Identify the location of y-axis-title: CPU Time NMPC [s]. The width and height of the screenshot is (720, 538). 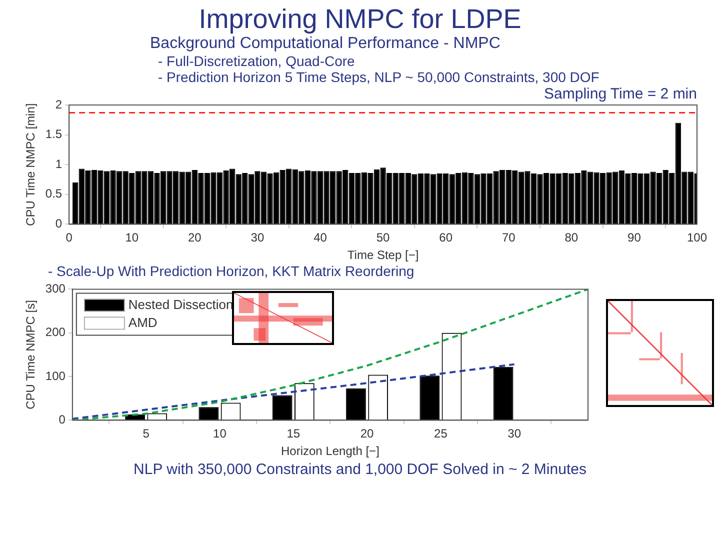
(31, 355).